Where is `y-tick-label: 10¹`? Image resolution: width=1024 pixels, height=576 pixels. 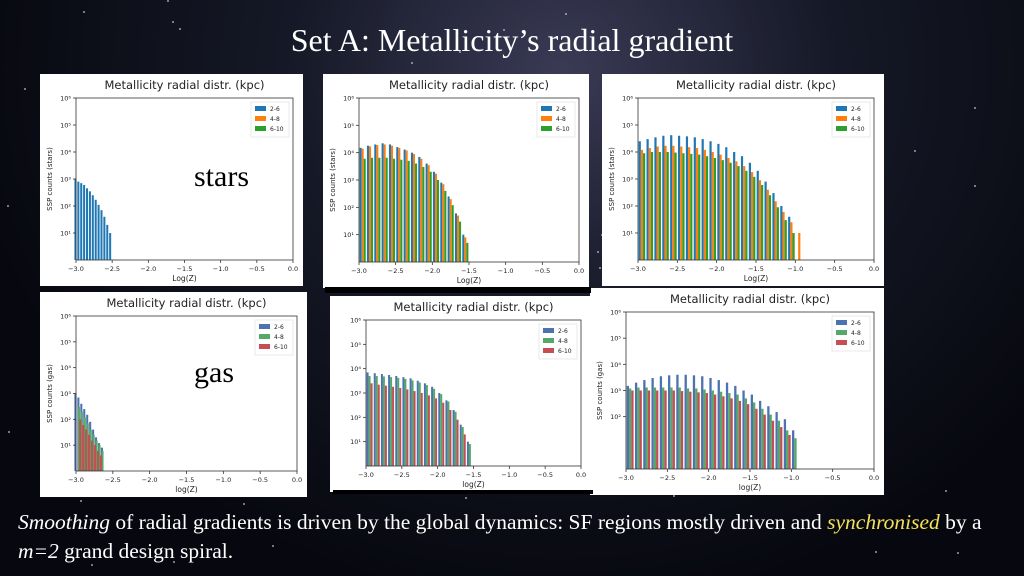
y-tick-label: 10¹ is located at coordinates (627, 234).